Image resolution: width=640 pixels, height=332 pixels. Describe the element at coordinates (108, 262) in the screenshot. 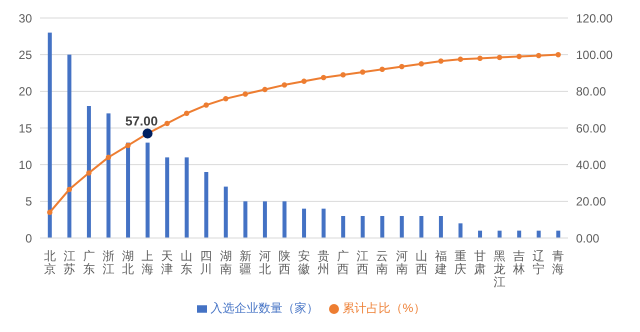

I see `x-tick-label: 浙江` at that location.